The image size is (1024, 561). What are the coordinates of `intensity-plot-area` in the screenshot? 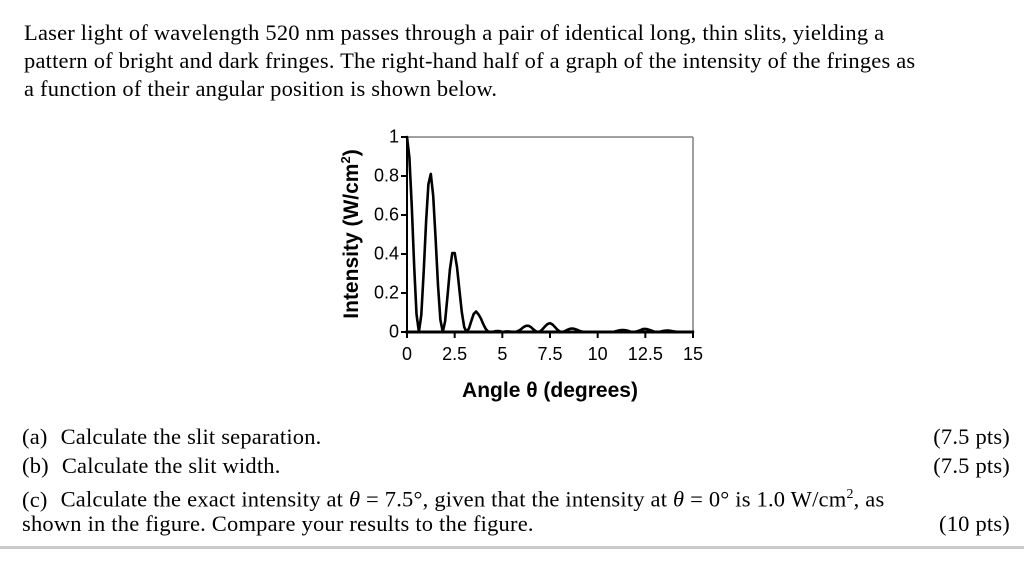 It's located at (548, 236).